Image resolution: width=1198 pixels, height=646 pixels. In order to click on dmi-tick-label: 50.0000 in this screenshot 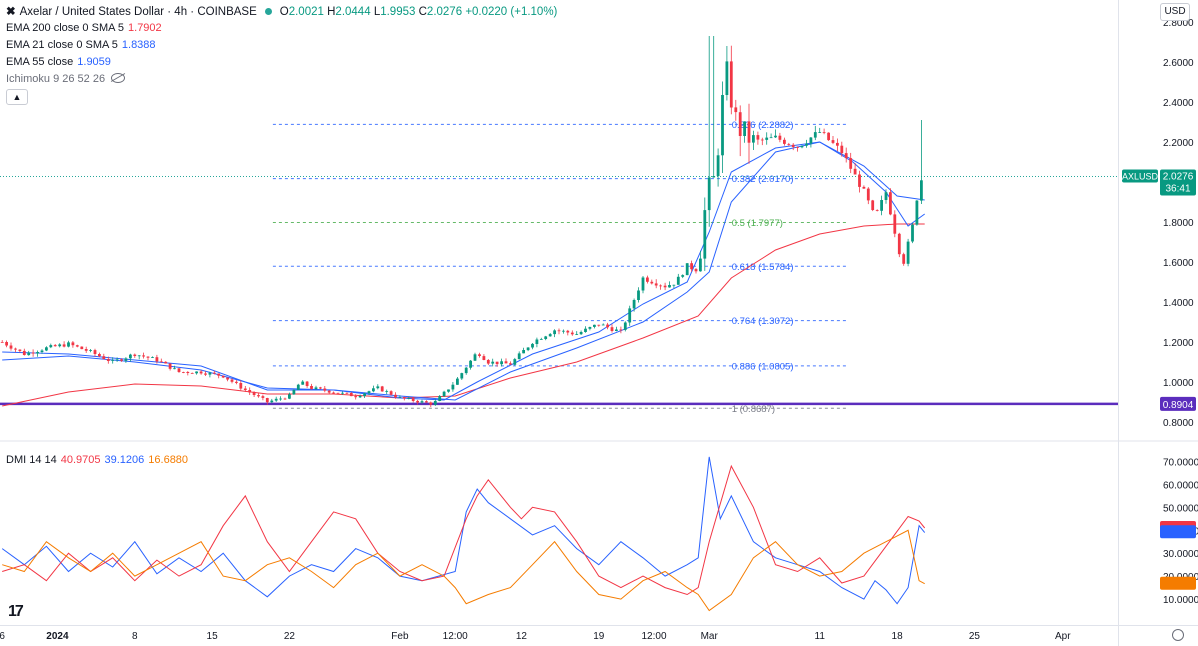, I will do `click(1180, 508)`.